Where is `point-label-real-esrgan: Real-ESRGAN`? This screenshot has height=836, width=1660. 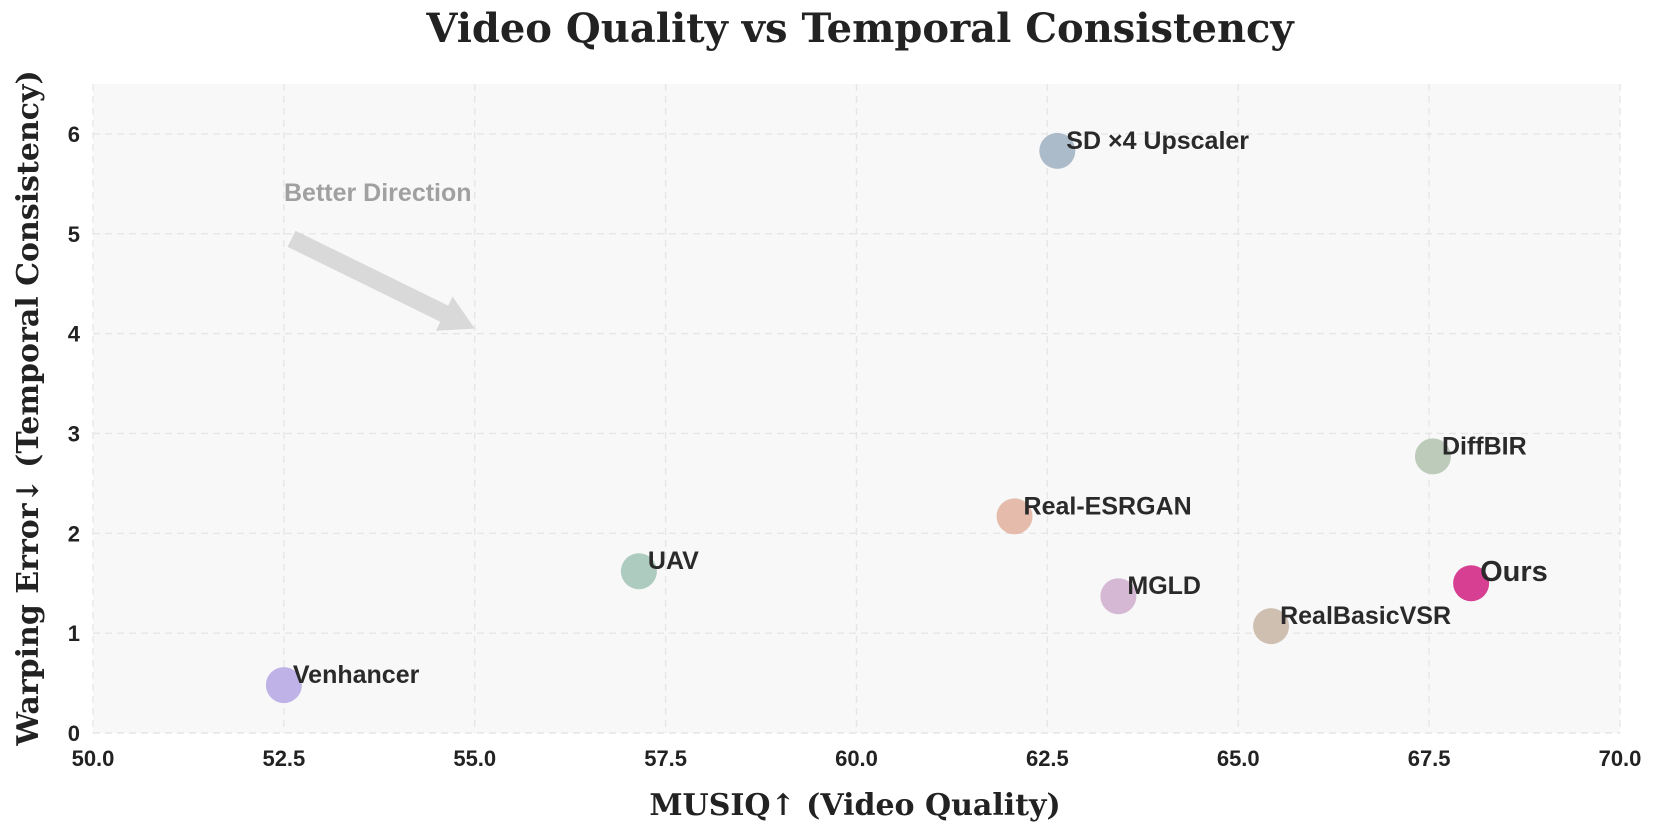
point-label-real-esrgan: Real-ESRGAN is located at coordinates (1108, 506).